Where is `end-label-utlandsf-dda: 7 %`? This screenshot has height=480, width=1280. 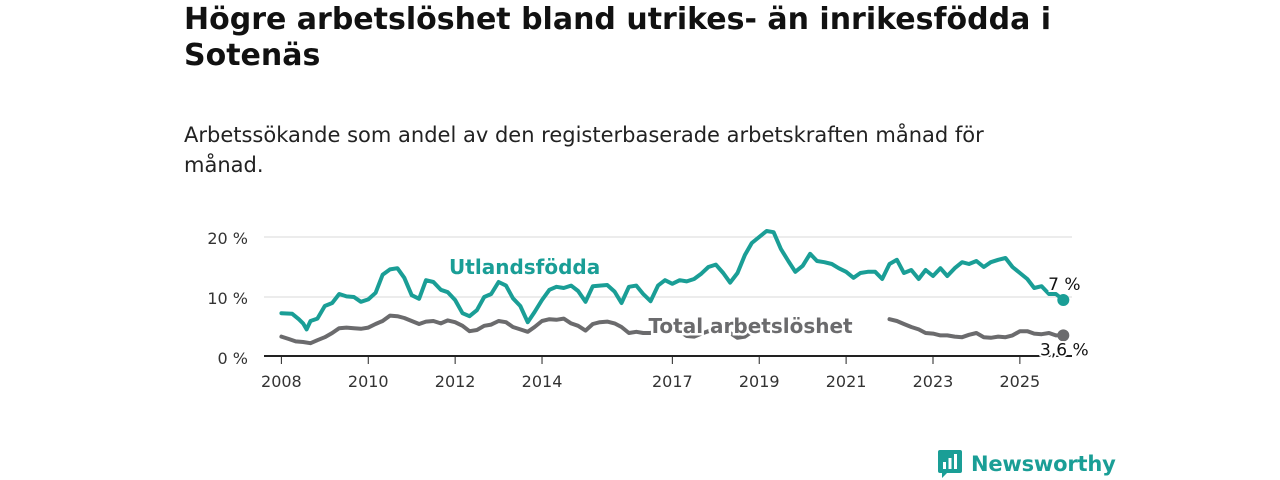
end-label-utlandsf-dda: 7 % is located at coordinates (1064, 285).